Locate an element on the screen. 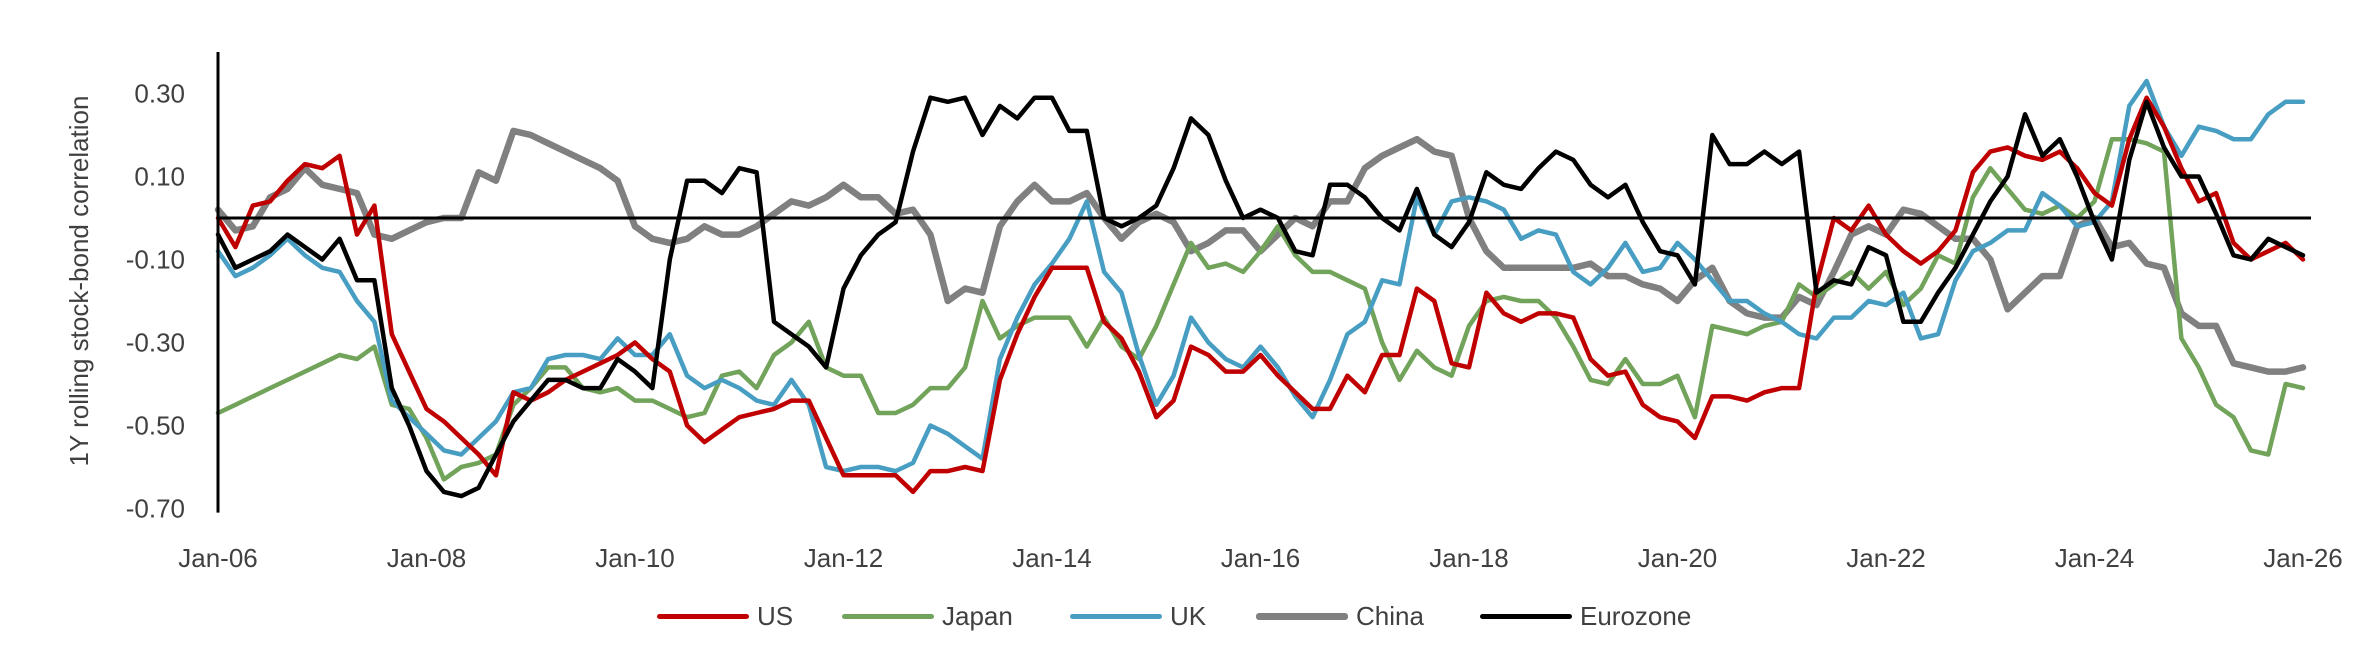  legend-label-japan: Japan is located at coordinates (977, 615).